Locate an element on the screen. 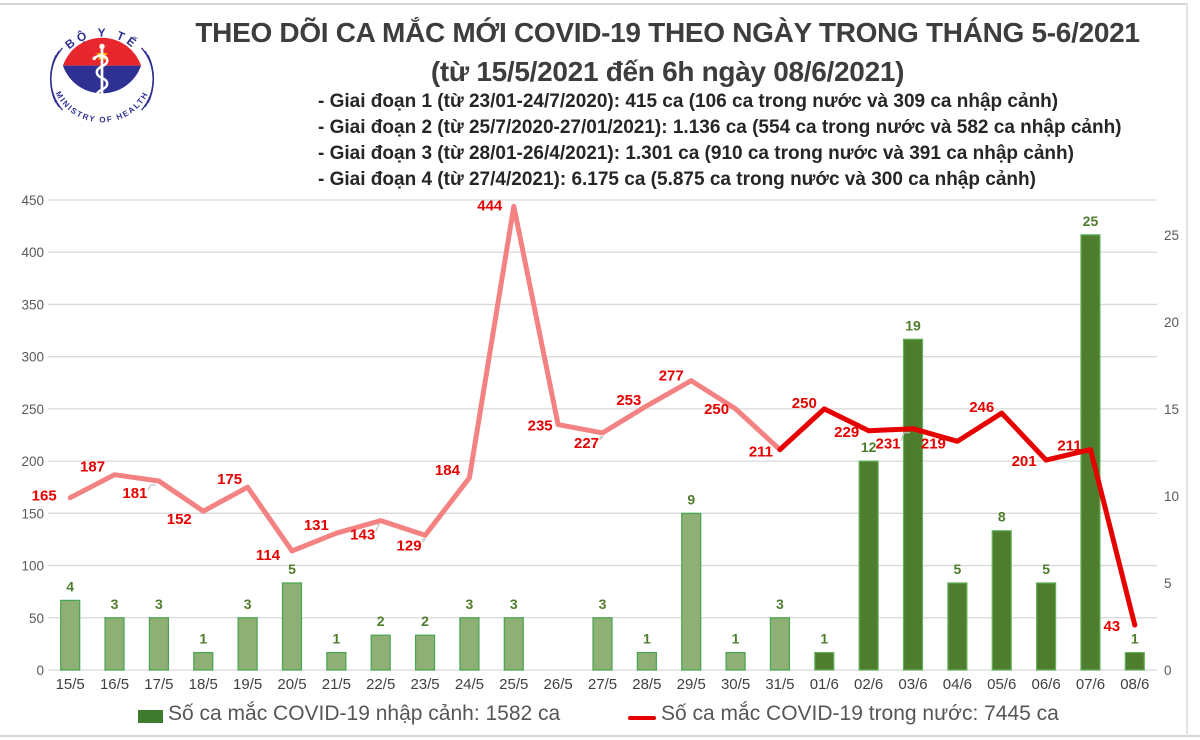 Image resolution: width=1200 pixels, height=740 pixels. ministry-of-health-logo: BỘ Y TẾ MINISTRY OF HEALTH is located at coordinates (102, 75).